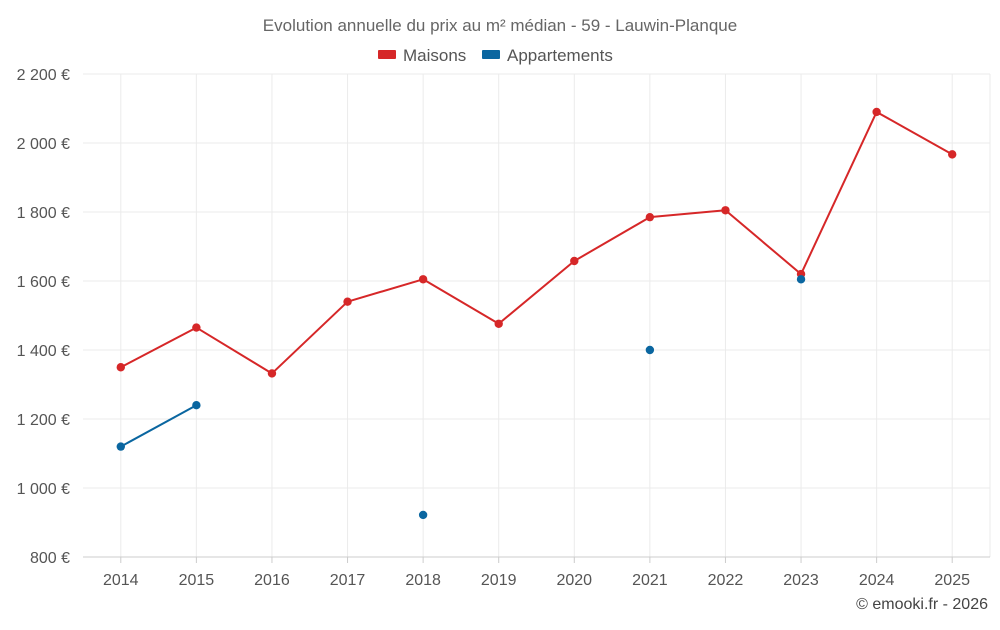 This screenshot has height=630, width=1000. Describe the element at coordinates (43, 489) in the screenshot. I see `y-tick-label: 1 000 €` at that location.